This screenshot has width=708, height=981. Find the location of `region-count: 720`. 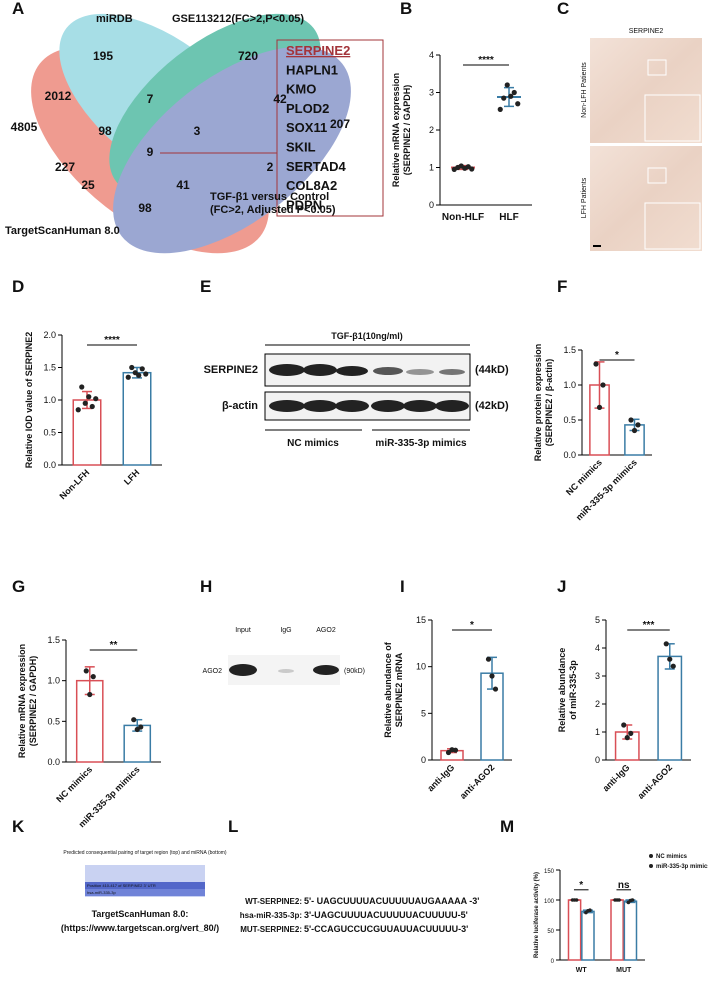

region-count: 720 is located at coordinates (248, 56).